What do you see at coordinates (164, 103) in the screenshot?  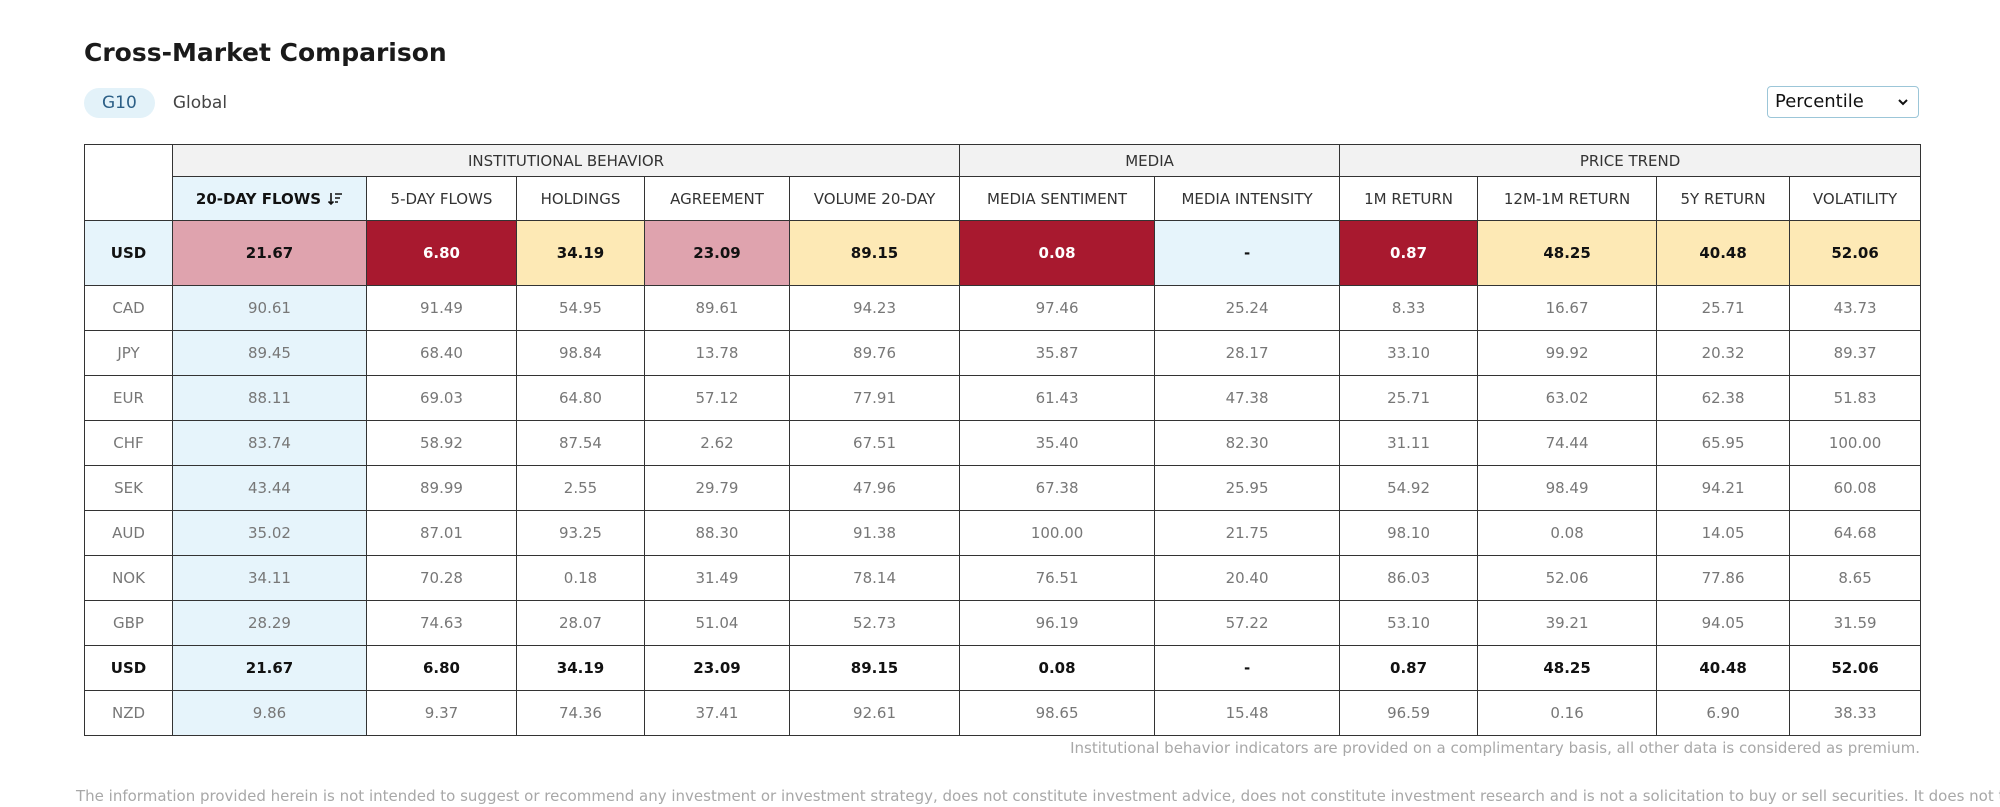 I see `market-tabs: G10 Global` at bounding box center [164, 103].